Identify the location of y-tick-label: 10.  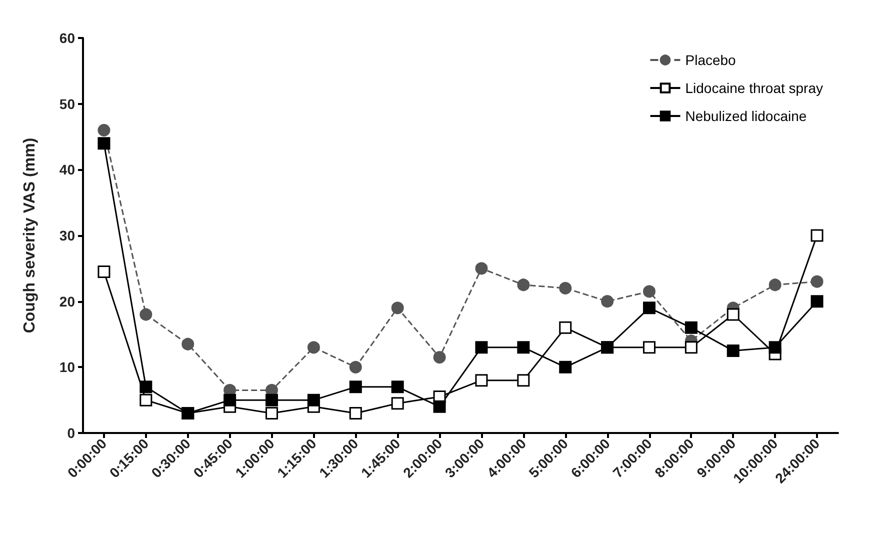
(67, 367).